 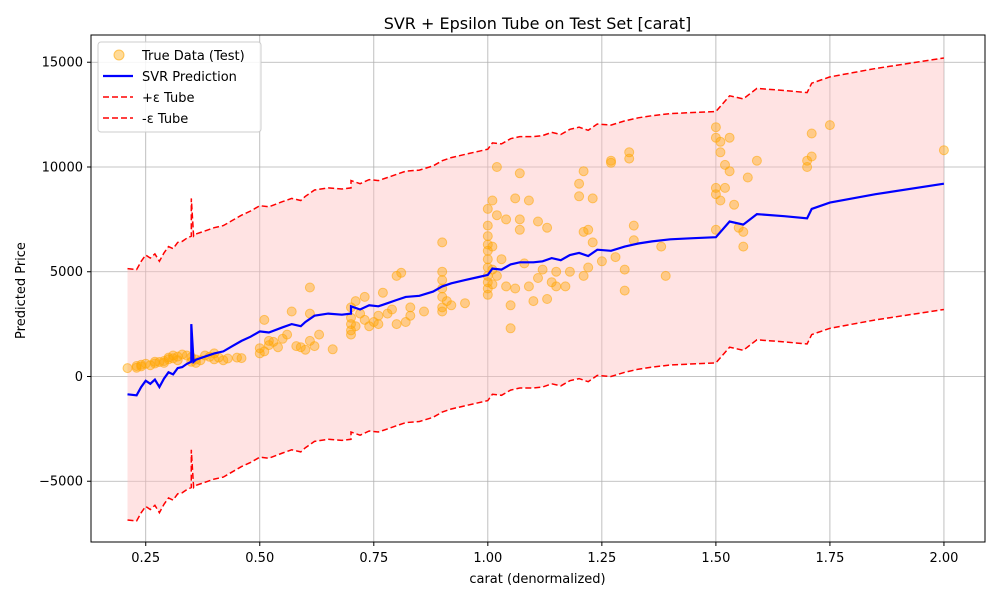 I want to click on legend-box, so click(x=179, y=87).